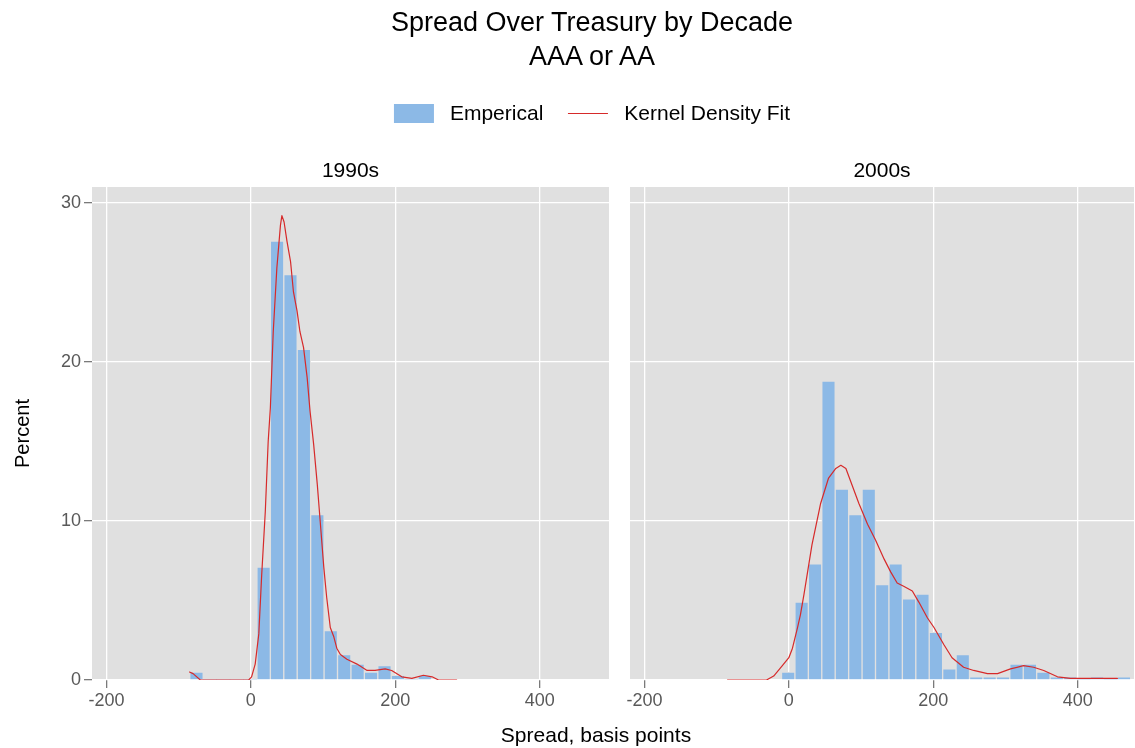 This screenshot has width=1135, height=748. Describe the element at coordinates (70, 519) in the screenshot. I see `y-tick-label: 10` at that location.